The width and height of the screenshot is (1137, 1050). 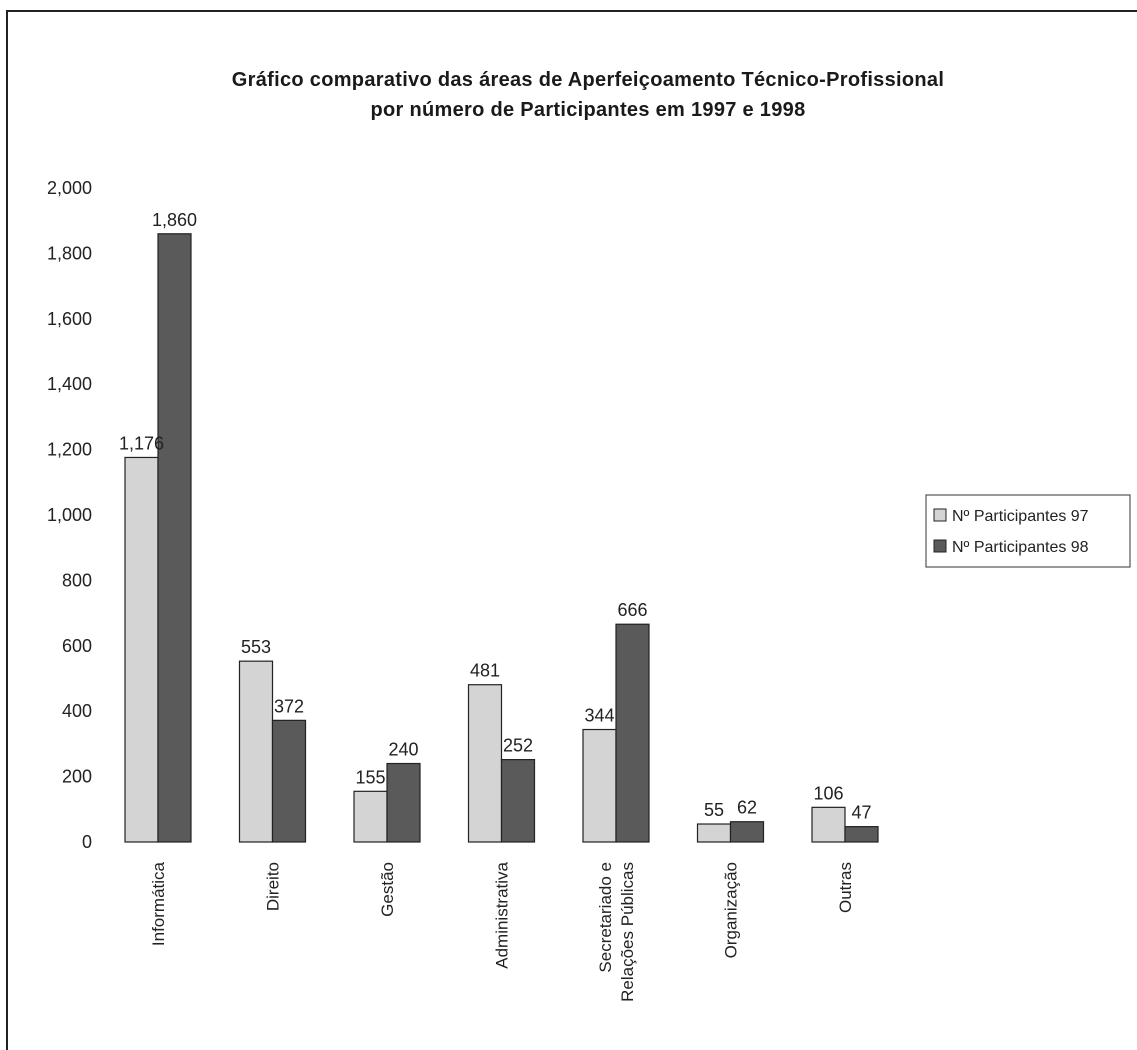 What do you see at coordinates (370, 777) in the screenshot?
I see `data-label: 155` at bounding box center [370, 777].